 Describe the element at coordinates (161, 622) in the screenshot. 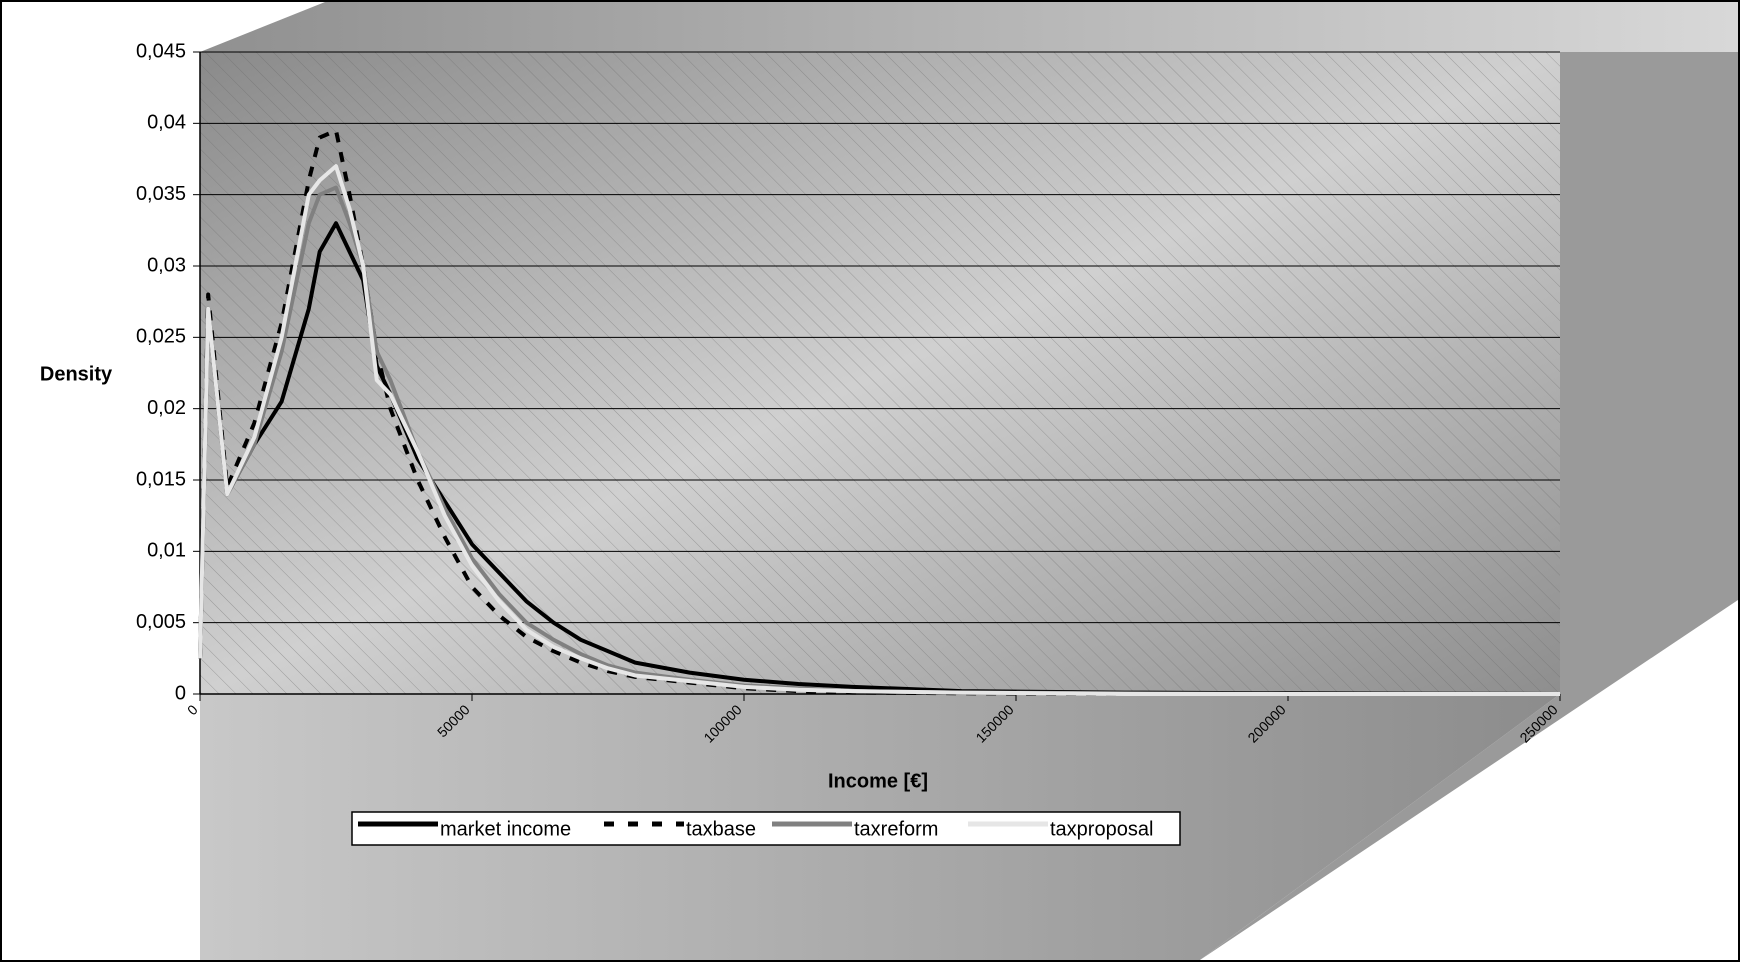

I see `y-tick-label: 0,005` at that location.